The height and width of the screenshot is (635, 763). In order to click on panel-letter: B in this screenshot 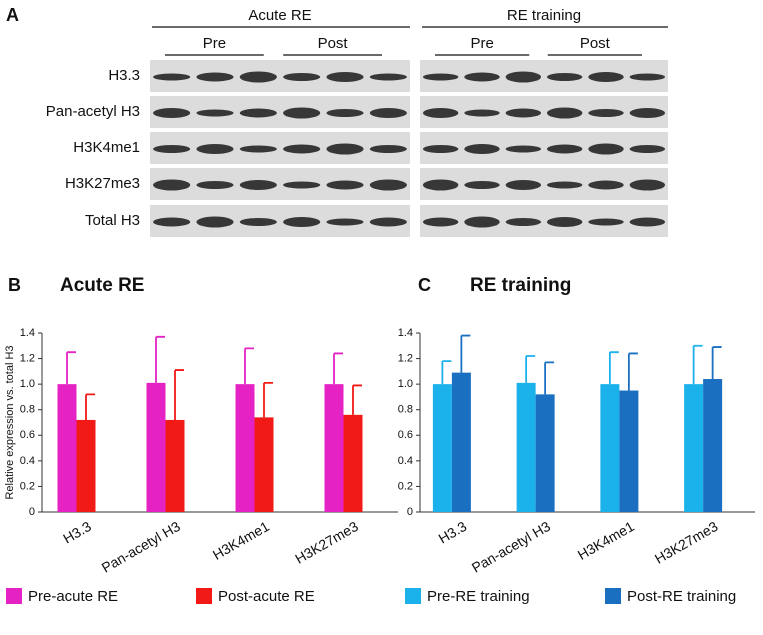, I will do `click(14, 285)`.